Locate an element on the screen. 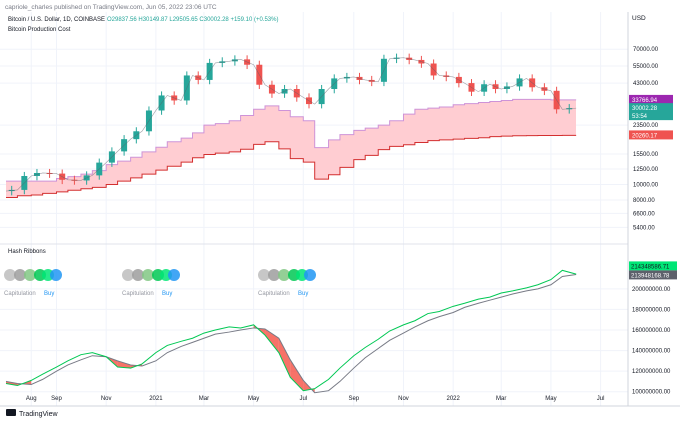 The width and height of the screenshot is (680, 423). price-tick-label: 6600.00 is located at coordinates (644, 214).